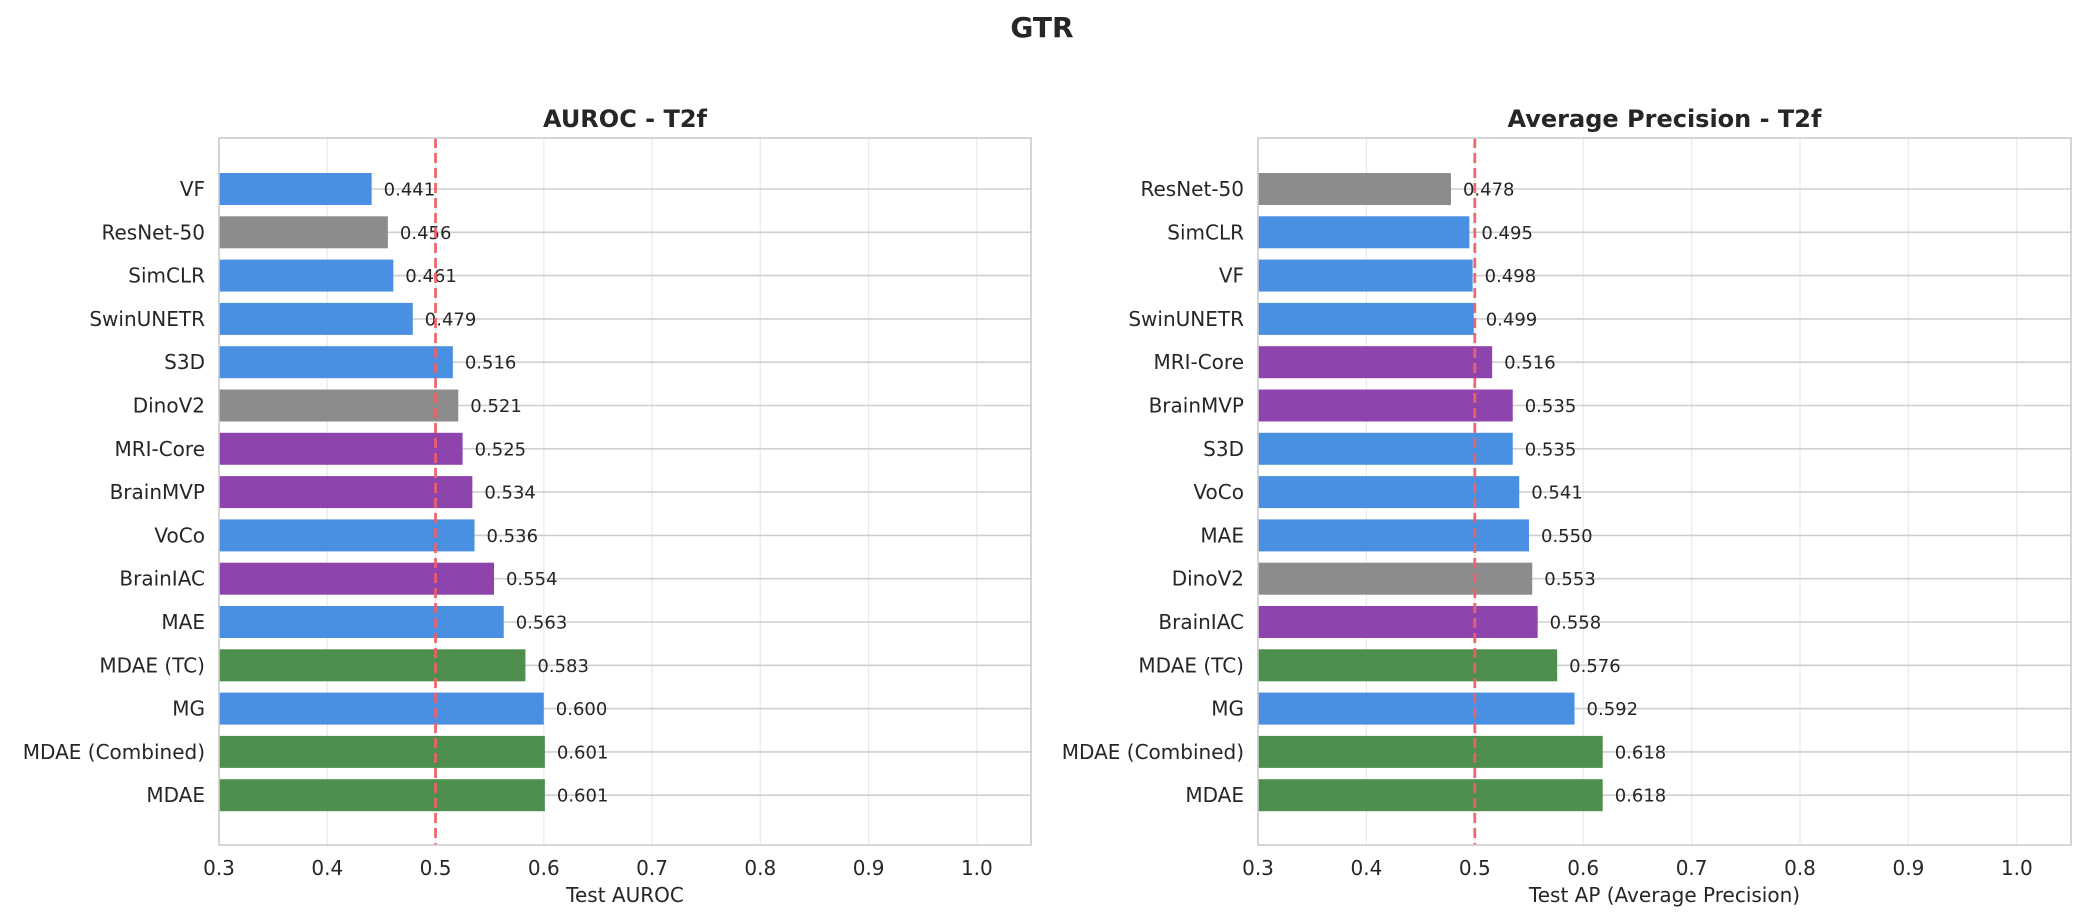 The image size is (2084, 923). Describe the element at coordinates (510, 493) in the screenshot. I see `value-label-brainmvp: 0.534` at that location.